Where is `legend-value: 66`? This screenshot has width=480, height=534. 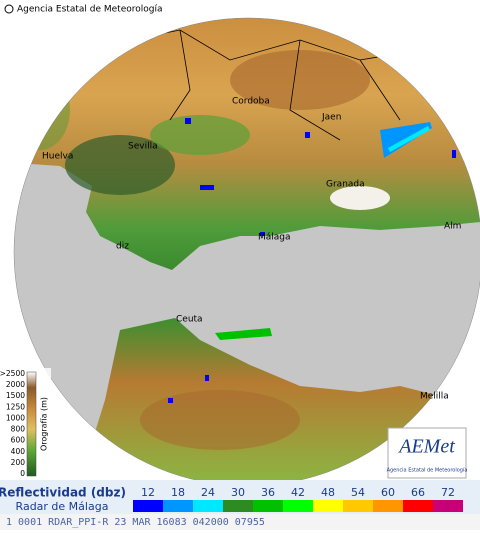 legend-value: 66 is located at coordinates (418, 492).